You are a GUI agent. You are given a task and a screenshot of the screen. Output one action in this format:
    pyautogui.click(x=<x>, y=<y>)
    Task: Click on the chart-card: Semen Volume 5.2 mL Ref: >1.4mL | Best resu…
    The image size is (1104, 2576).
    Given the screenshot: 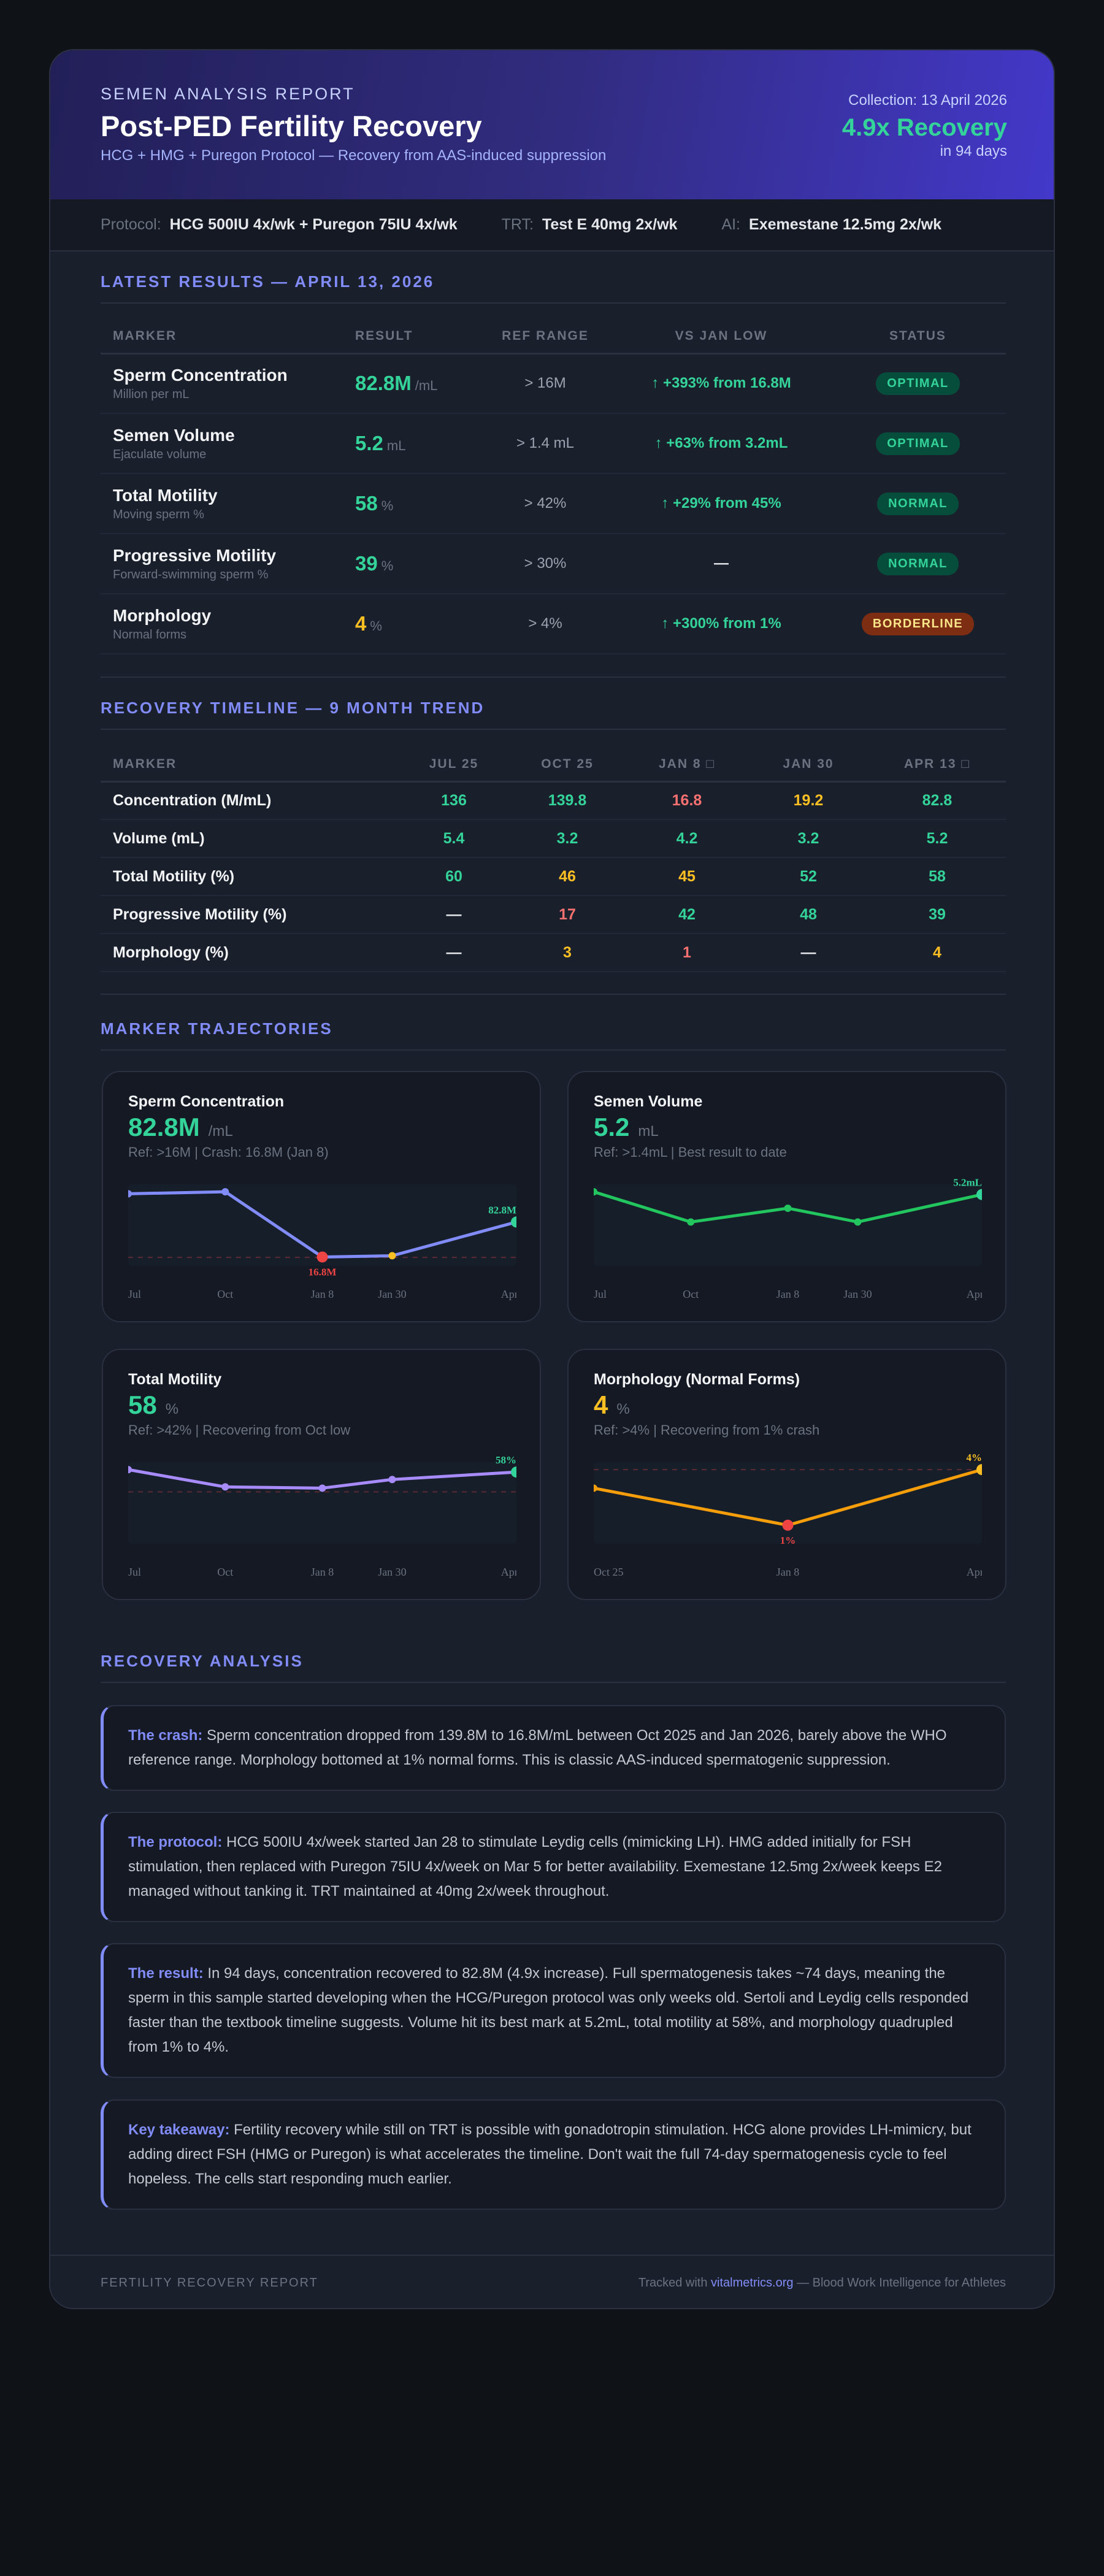 What is the action you would take?
    pyautogui.click(x=786, y=1196)
    